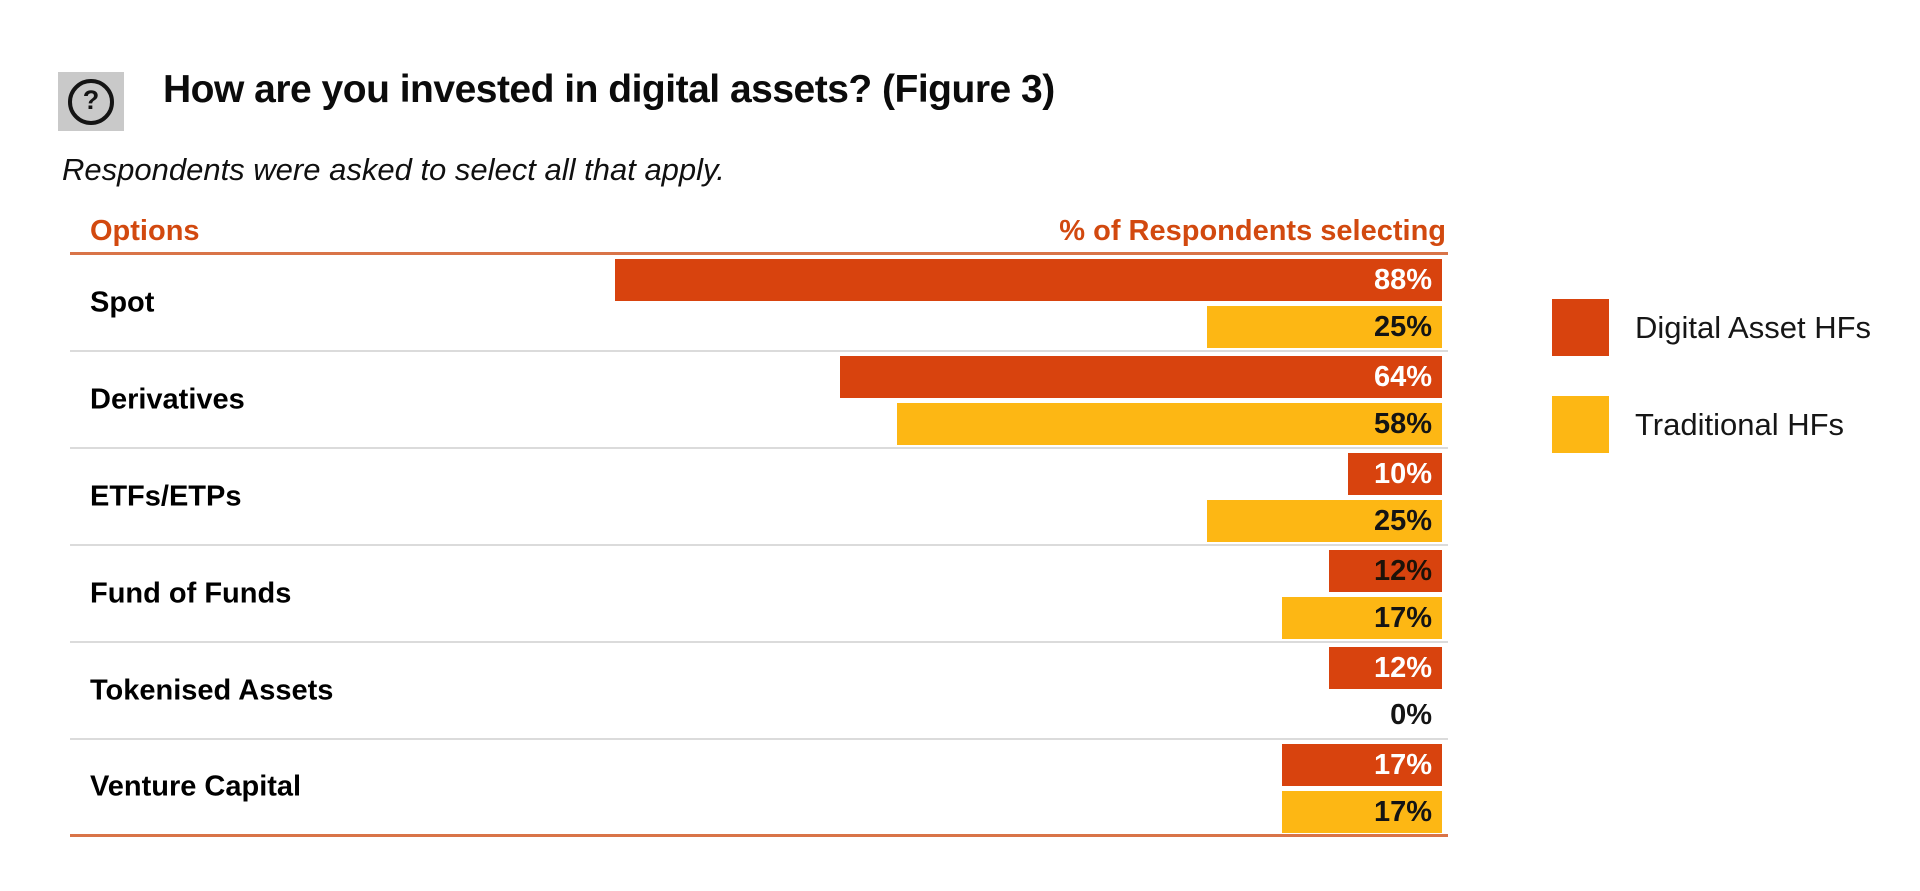 This screenshot has height=891, width=1920. I want to click on column-header-percent: % of Respondents selecting, so click(1252, 231).